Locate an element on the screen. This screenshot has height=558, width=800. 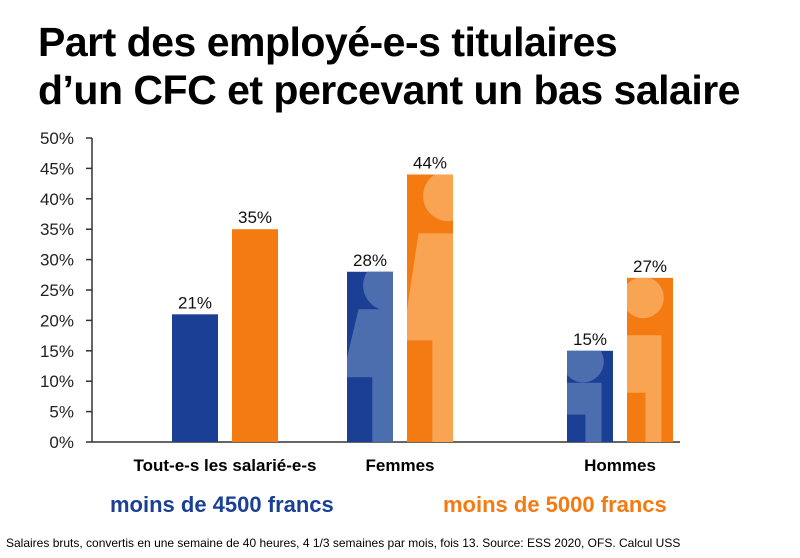
data-label: 15% is located at coordinates (590, 339).